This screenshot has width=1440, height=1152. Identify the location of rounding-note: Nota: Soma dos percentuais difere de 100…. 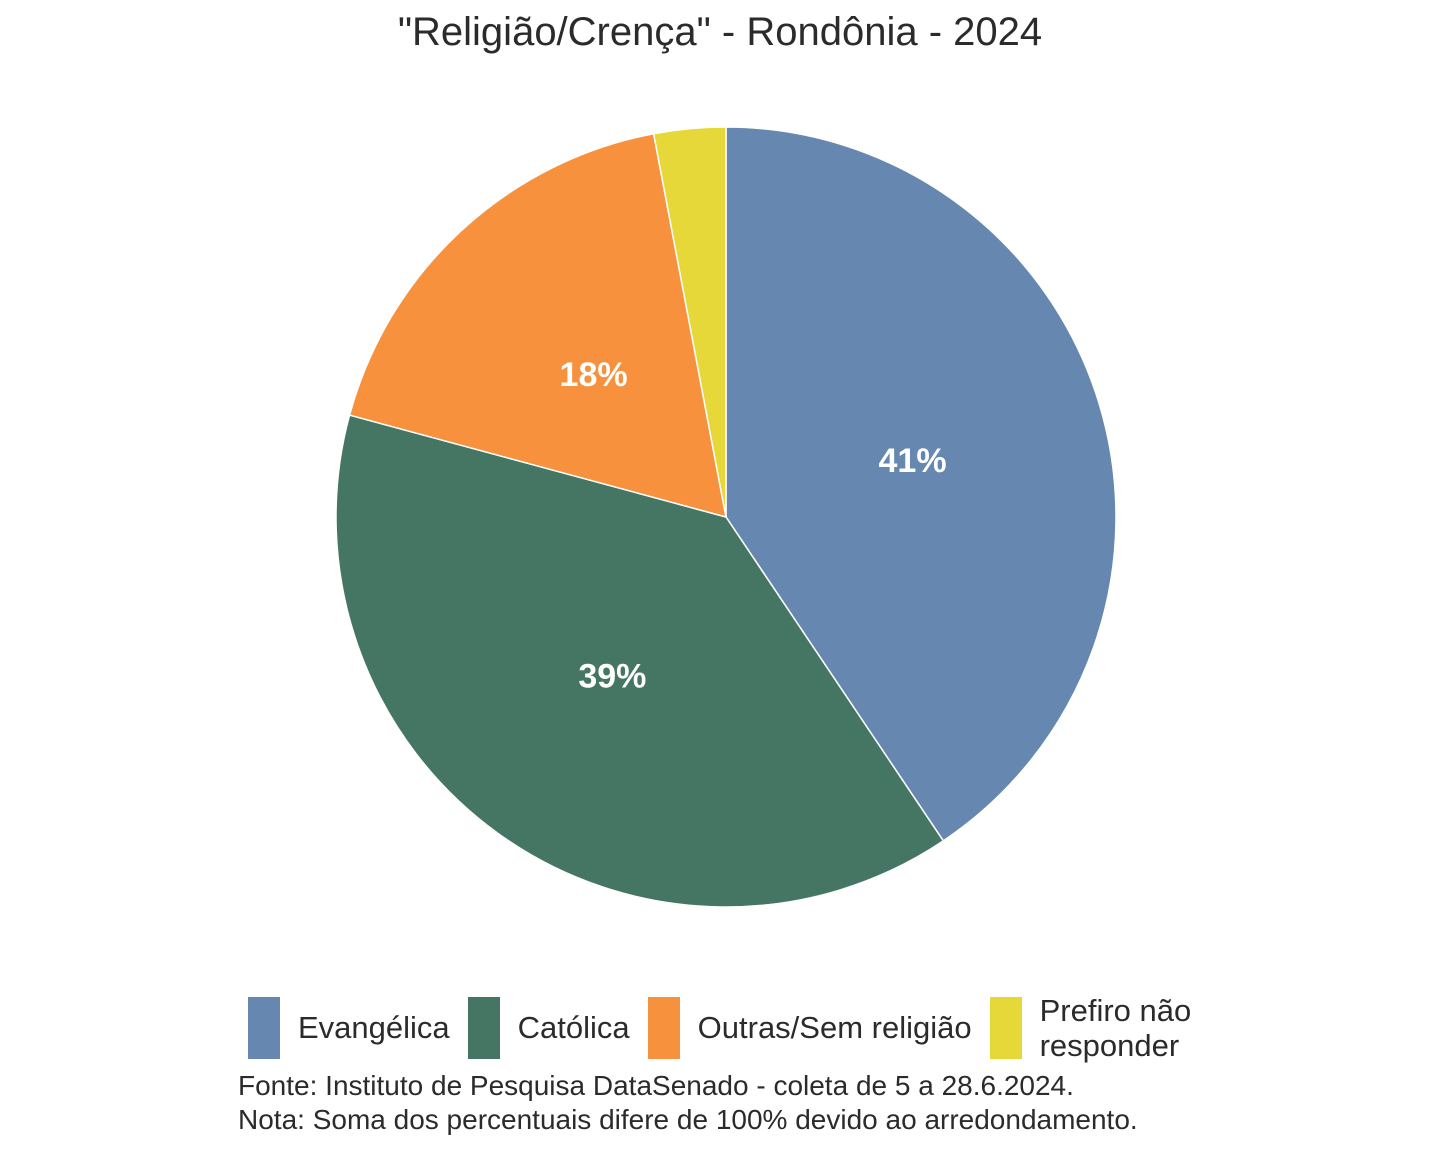
(688, 1119).